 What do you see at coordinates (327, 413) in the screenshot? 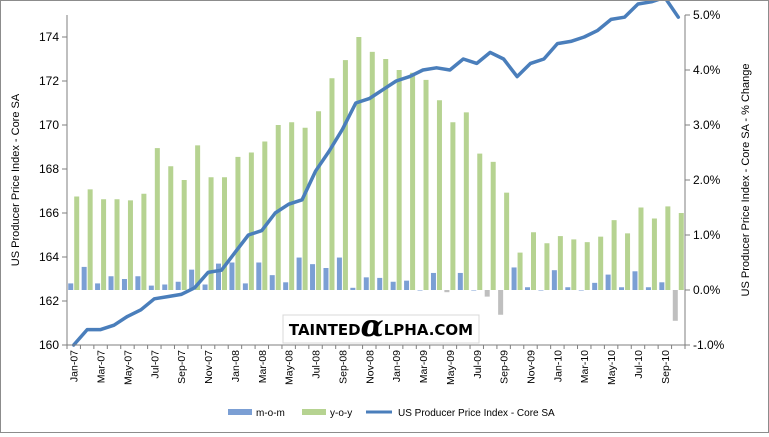
I see `legend-item-yoy: y-o-y` at bounding box center [327, 413].